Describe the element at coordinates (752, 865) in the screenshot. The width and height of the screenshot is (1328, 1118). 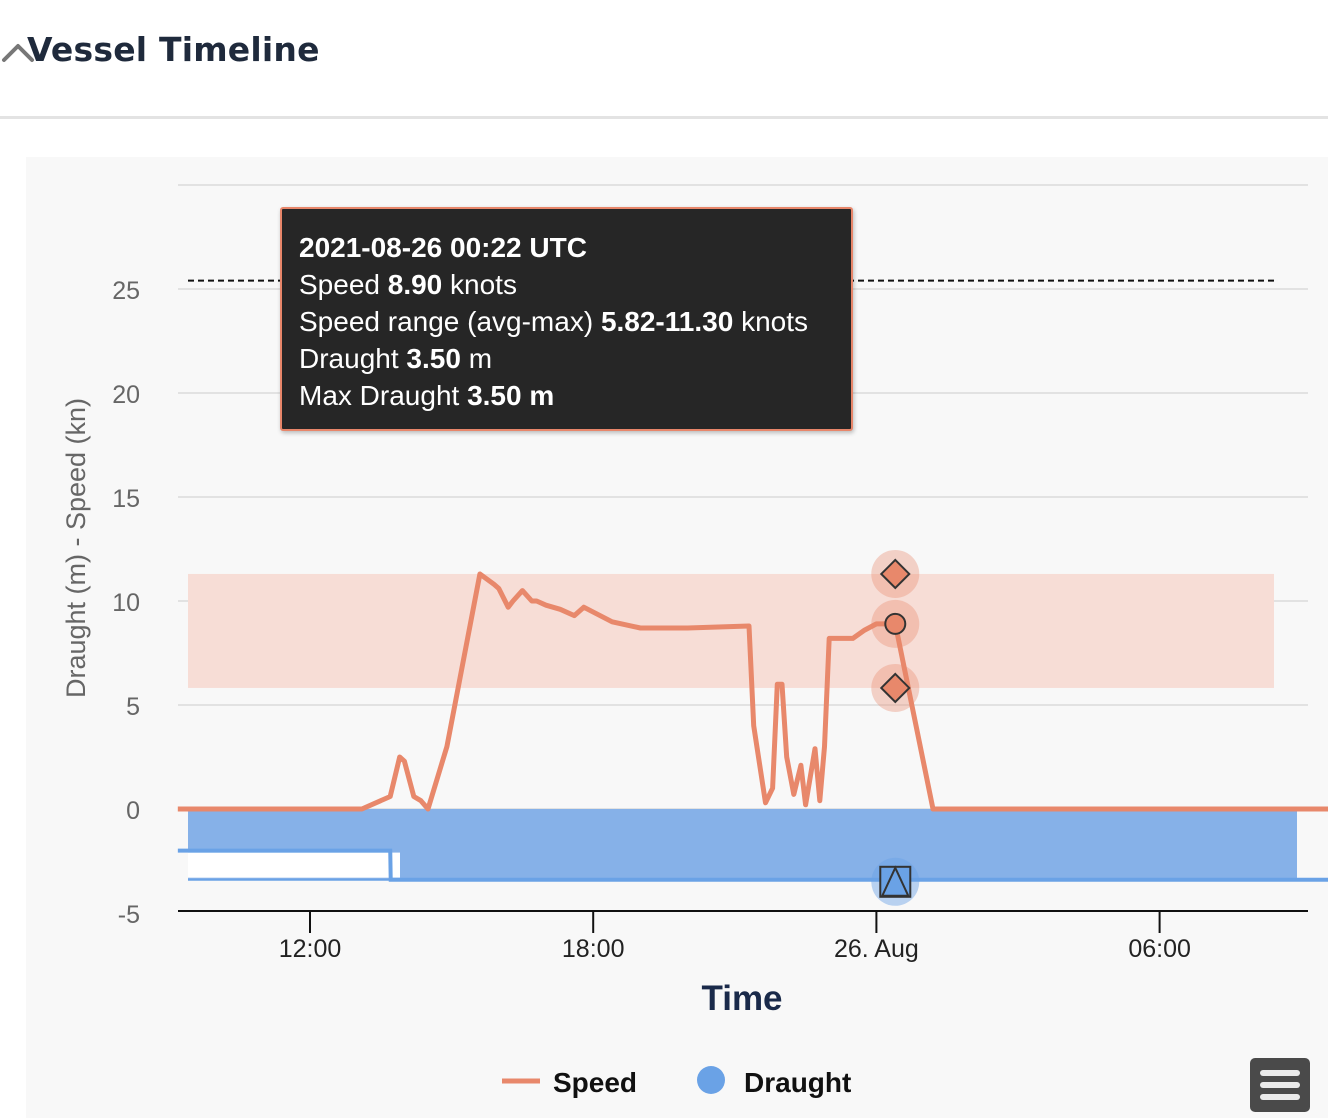
I see `draught-series-line` at that location.